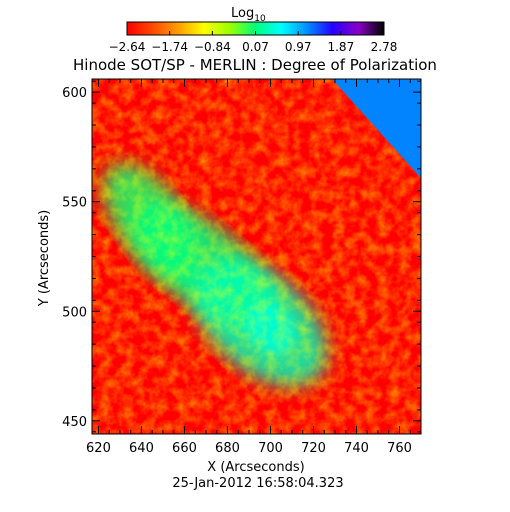 This screenshot has height=512, width=510. I want to click on y-tick-label: 500, so click(74, 312).